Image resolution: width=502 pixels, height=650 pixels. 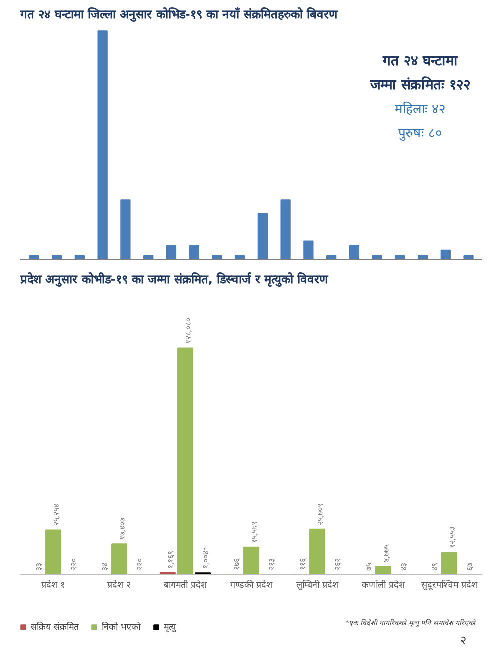 I want to click on data-label: १७,४०७, so click(x=122, y=529).